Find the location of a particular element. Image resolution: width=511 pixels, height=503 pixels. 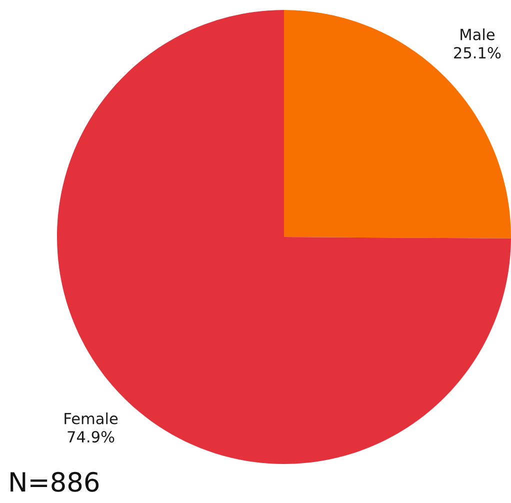

slice-label: Male is located at coordinates (477, 34).